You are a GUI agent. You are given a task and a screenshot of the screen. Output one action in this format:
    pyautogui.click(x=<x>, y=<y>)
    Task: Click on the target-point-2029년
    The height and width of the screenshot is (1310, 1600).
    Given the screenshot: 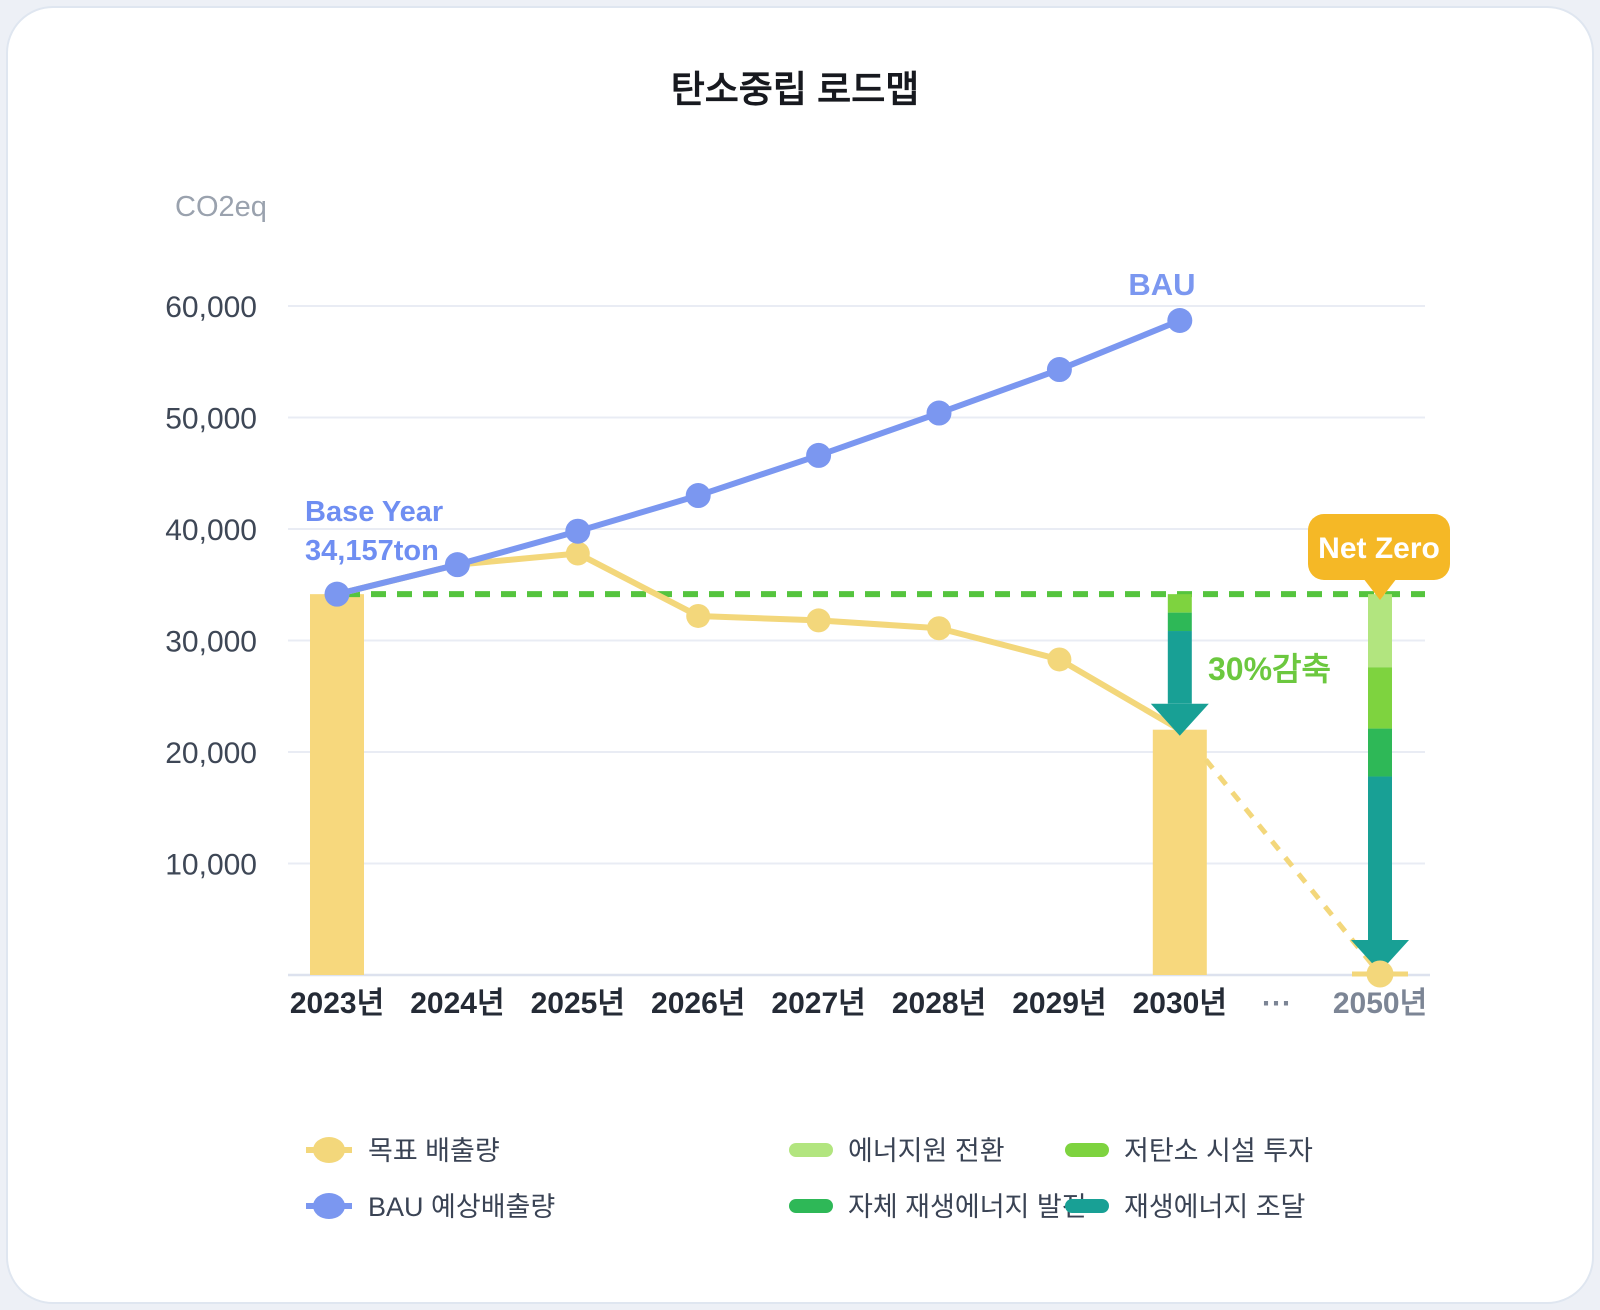 What is the action you would take?
    pyautogui.click(x=1059, y=659)
    